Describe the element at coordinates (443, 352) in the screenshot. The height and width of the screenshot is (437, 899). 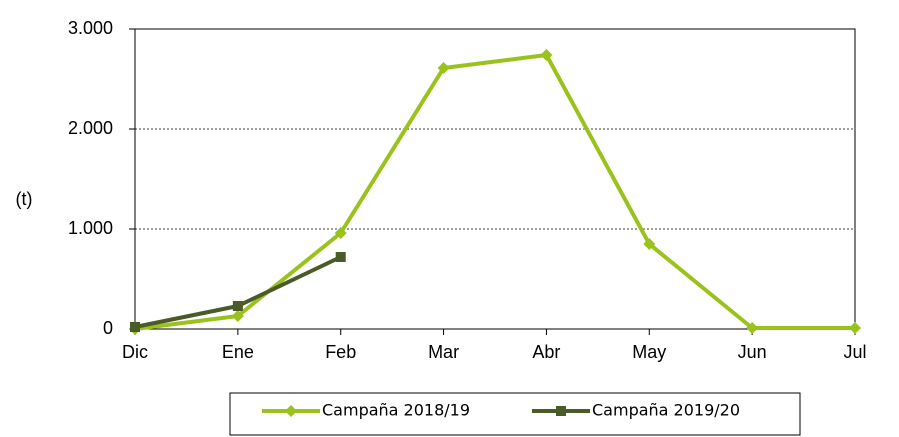
I see `x-tick-label: Mar` at that location.